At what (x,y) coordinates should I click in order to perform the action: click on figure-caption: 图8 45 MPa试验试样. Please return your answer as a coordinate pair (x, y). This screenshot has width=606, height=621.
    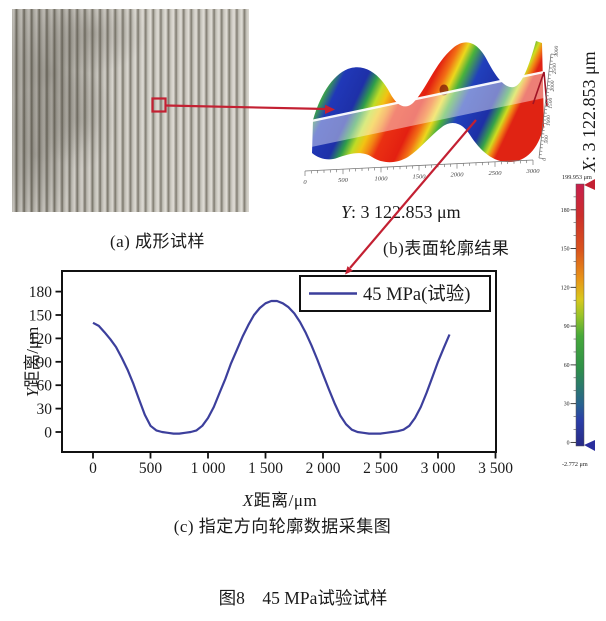
    Looking at the image, I should click on (303, 598).